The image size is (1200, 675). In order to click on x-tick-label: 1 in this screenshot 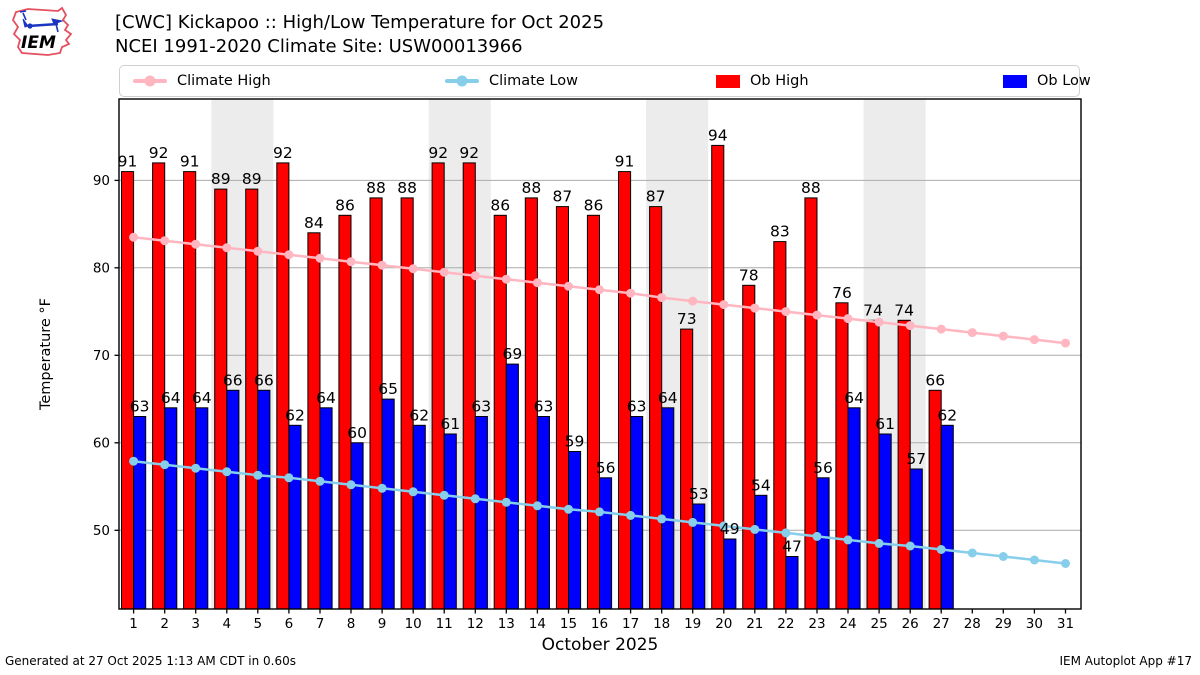, I will do `click(133, 624)`.